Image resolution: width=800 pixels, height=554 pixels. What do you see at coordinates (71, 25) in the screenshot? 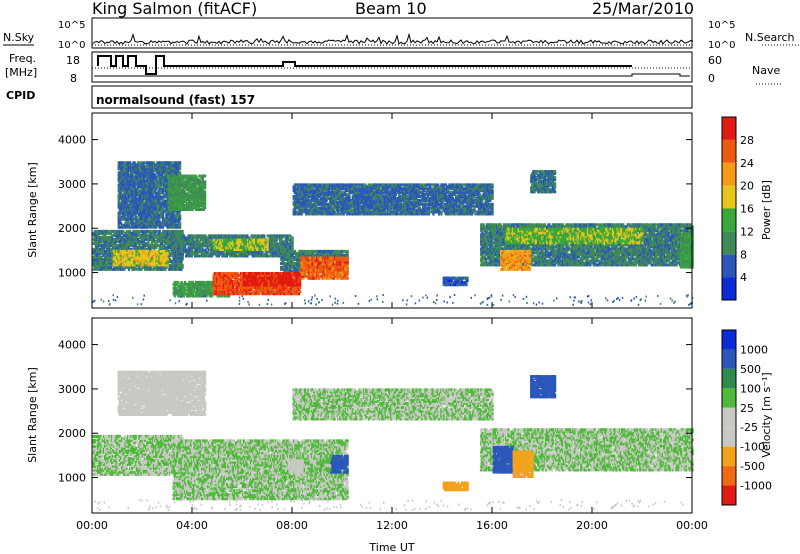
I see `noise-tick-top-left: 10^5` at bounding box center [71, 25].